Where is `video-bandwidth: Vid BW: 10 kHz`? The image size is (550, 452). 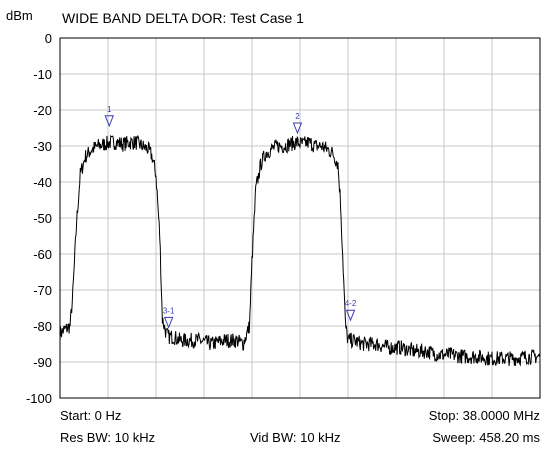
video-bandwidth: Vid BW: 10 kHz is located at coordinates (295, 437).